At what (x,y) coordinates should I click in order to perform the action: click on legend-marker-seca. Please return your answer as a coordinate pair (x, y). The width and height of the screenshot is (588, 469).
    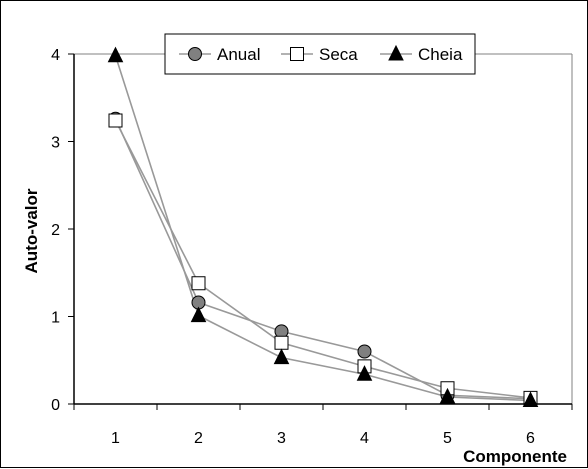
    Looking at the image, I should click on (297, 54).